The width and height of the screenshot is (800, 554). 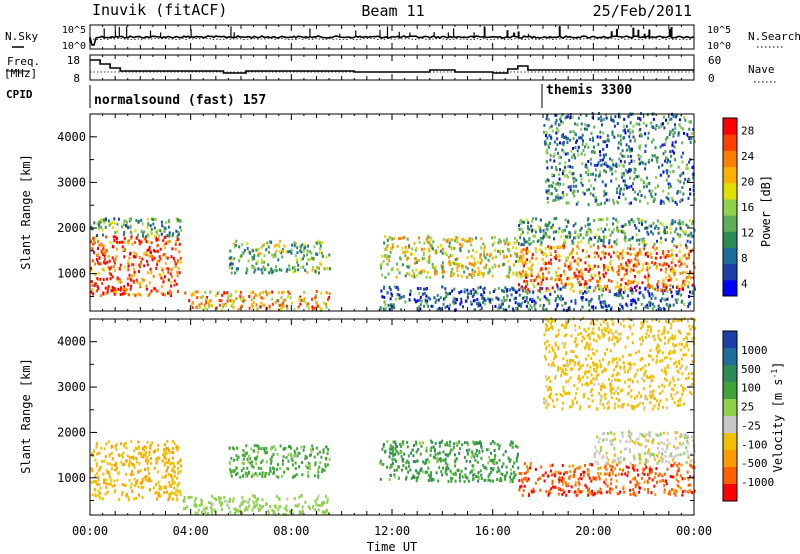 I want to click on y-tick-label: 2000, so click(x=71, y=228).